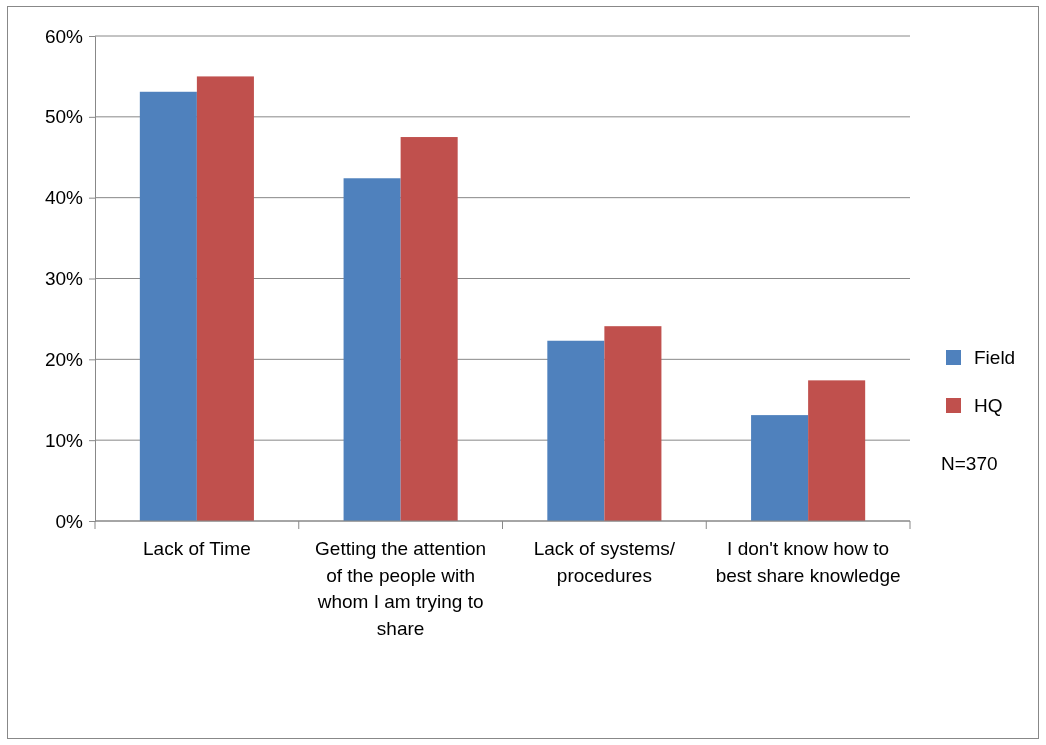 Image resolution: width=1046 pixels, height=745 pixels. What do you see at coordinates (808, 562) in the screenshot?
I see `x-tick-label: I don't know how to best share knowledge` at bounding box center [808, 562].